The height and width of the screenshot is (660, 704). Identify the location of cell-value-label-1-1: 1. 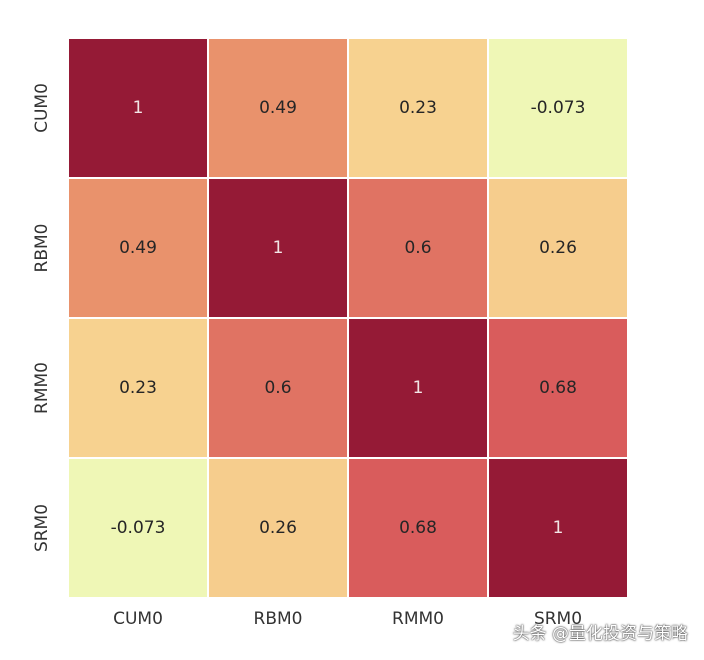
(278, 248).